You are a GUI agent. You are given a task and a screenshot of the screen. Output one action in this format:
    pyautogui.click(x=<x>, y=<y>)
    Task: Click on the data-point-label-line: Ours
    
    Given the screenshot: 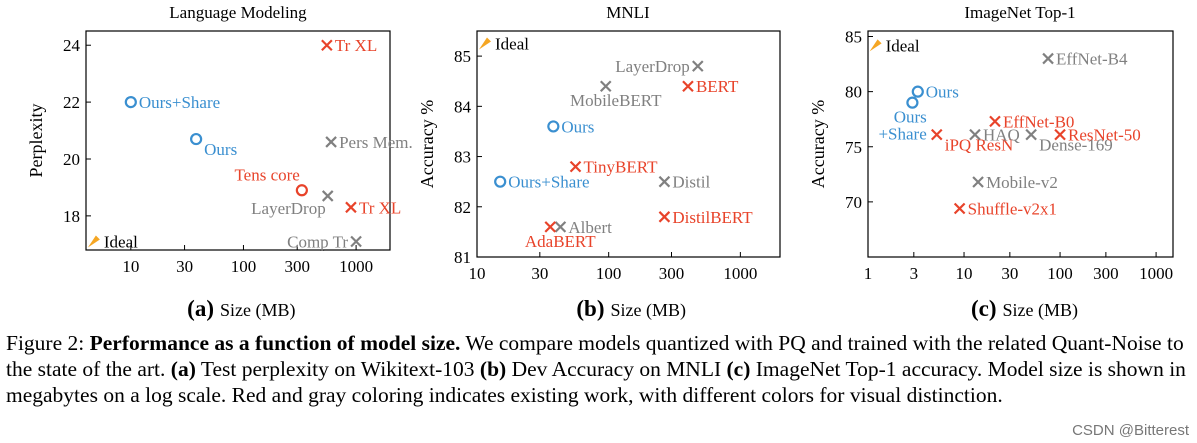 What is the action you would take?
    pyautogui.click(x=910, y=117)
    